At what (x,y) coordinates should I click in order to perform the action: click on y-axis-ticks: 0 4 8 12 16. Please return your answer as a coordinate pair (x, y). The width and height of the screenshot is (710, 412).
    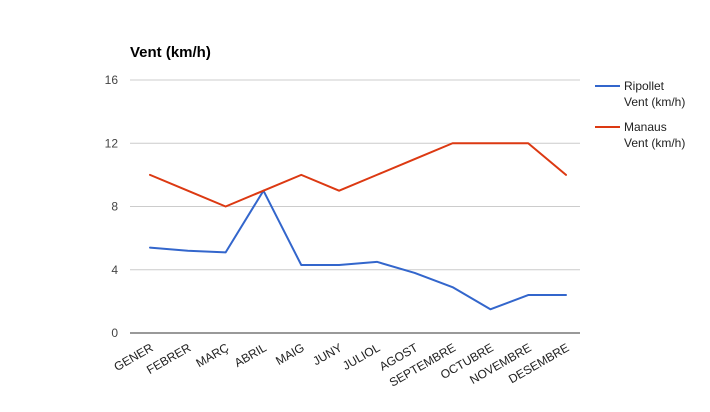
    Looking at the image, I should click on (112, 206).